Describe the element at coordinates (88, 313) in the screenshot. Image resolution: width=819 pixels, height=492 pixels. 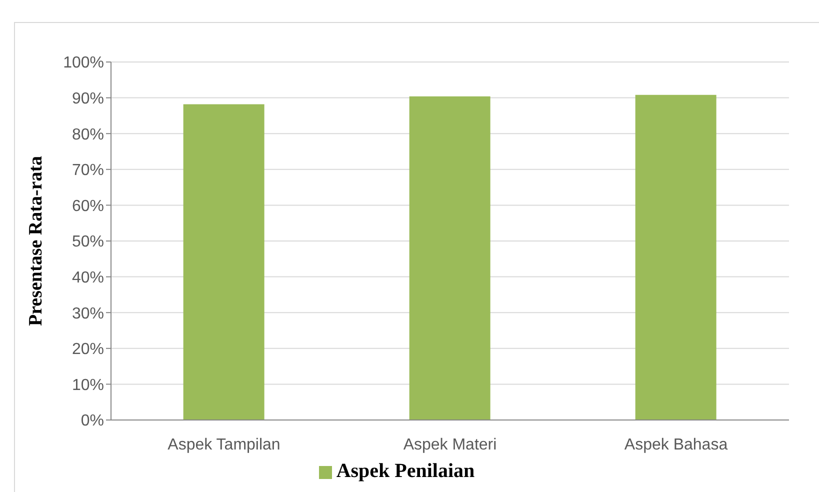
I see `y-tick-label: 30%` at that location.